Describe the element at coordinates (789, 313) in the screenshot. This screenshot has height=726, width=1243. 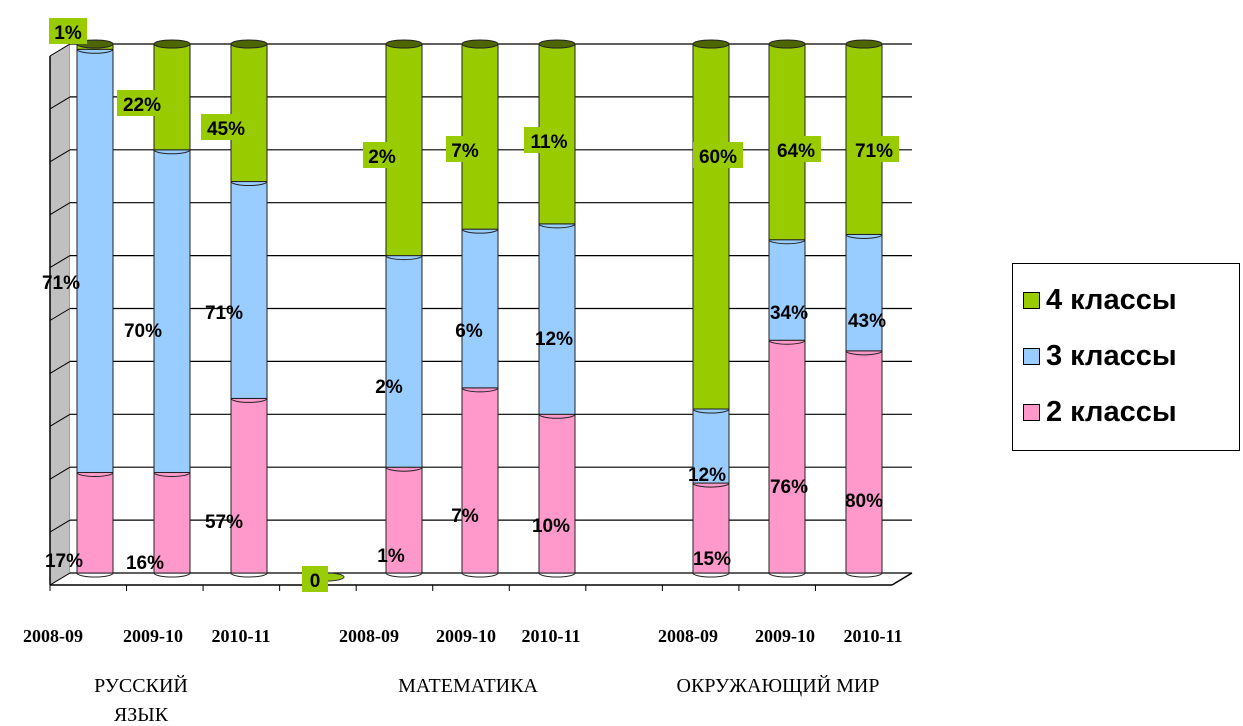
I see `data-label-3kl: 34%` at that location.